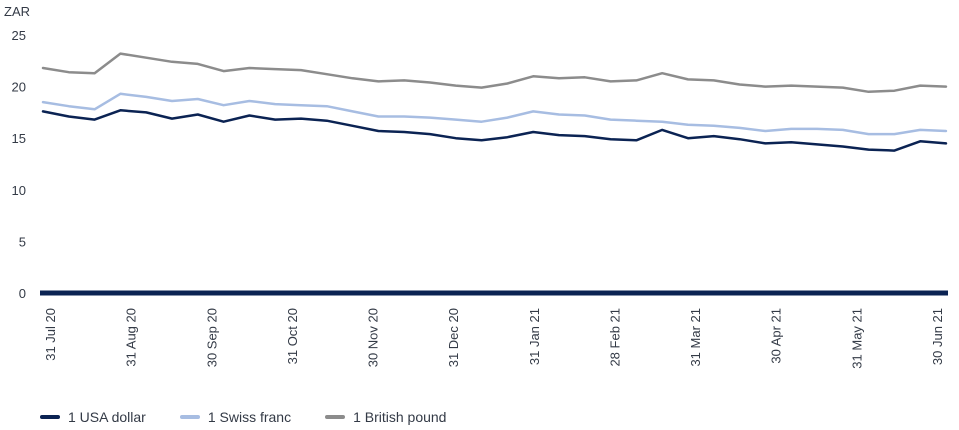 The image size is (959, 430). Describe the element at coordinates (50, 334) in the screenshot. I see `x-tick-label: 31 Jul 20` at that location.